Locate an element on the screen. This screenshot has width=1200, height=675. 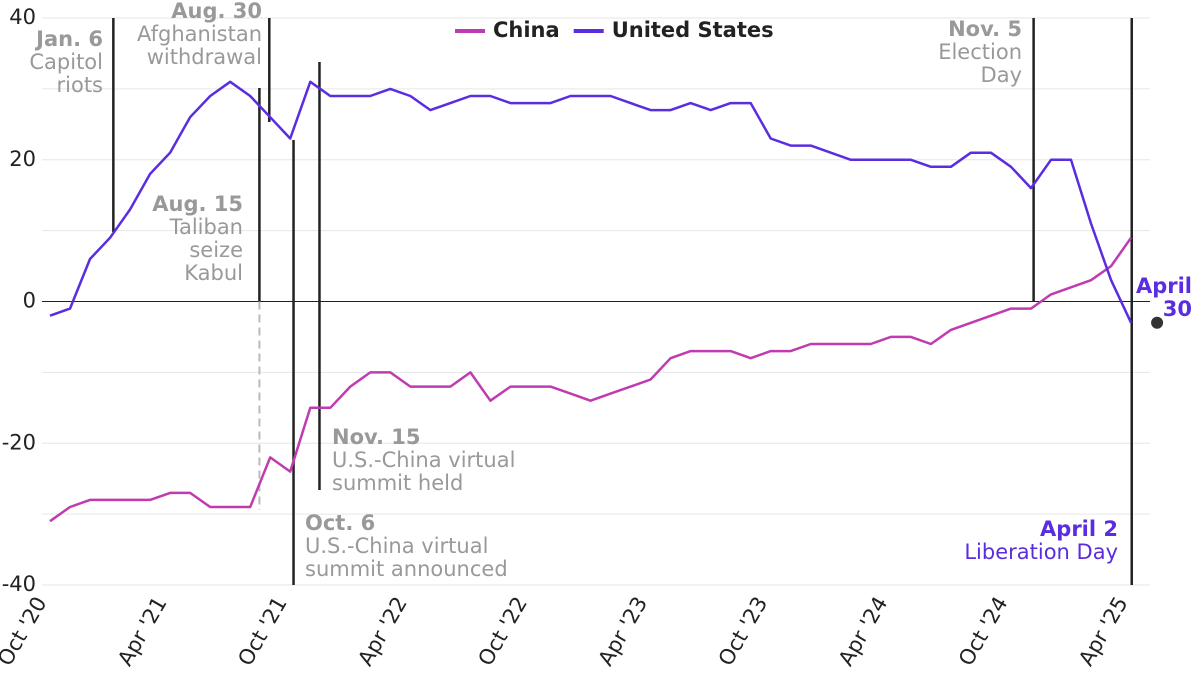
annotation-text: riots is located at coordinates (80, 85).